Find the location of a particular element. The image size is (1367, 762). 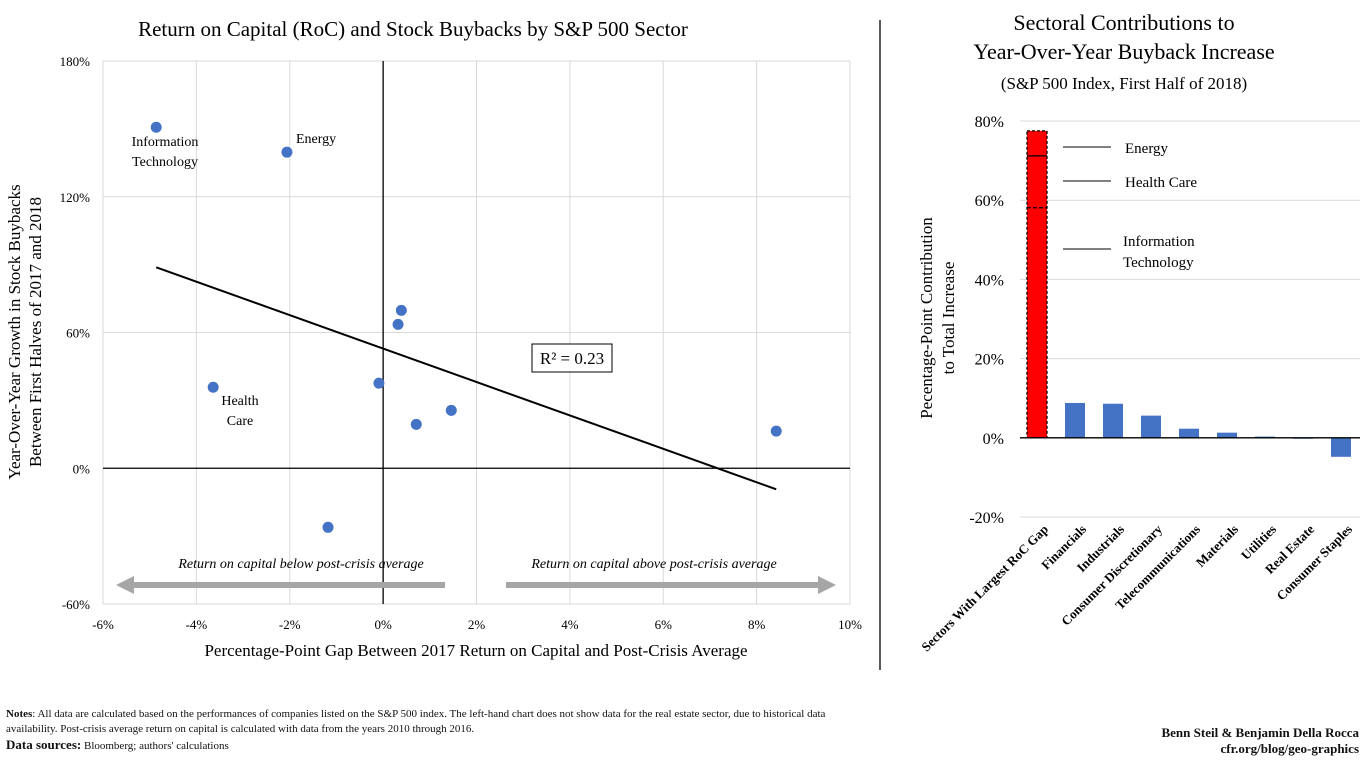

x-tick-label: 2% is located at coordinates (477, 624).